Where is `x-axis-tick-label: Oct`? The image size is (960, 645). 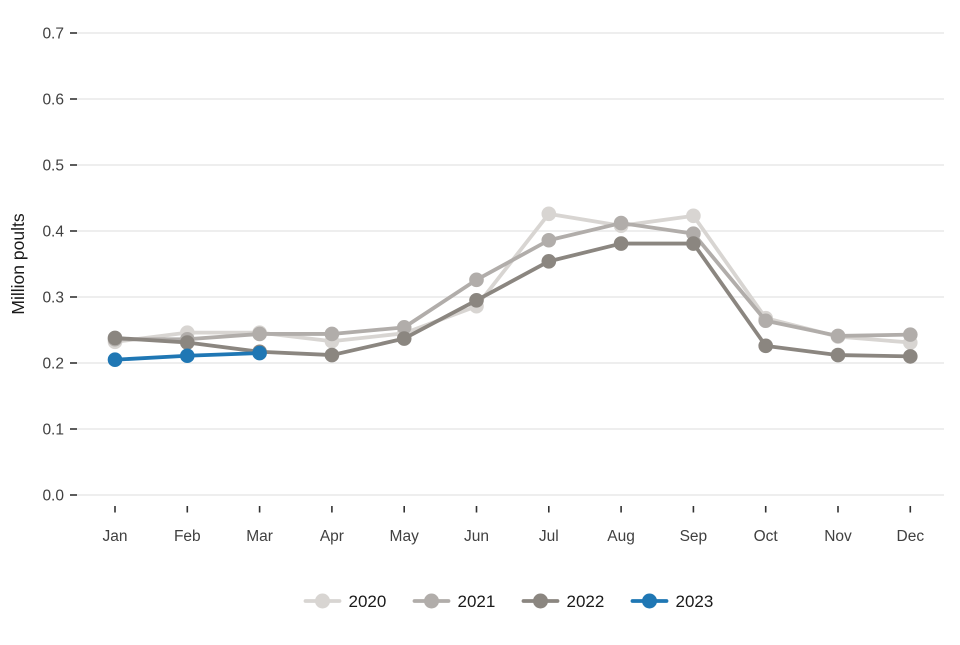
x-axis-tick-label: Oct is located at coordinates (766, 536).